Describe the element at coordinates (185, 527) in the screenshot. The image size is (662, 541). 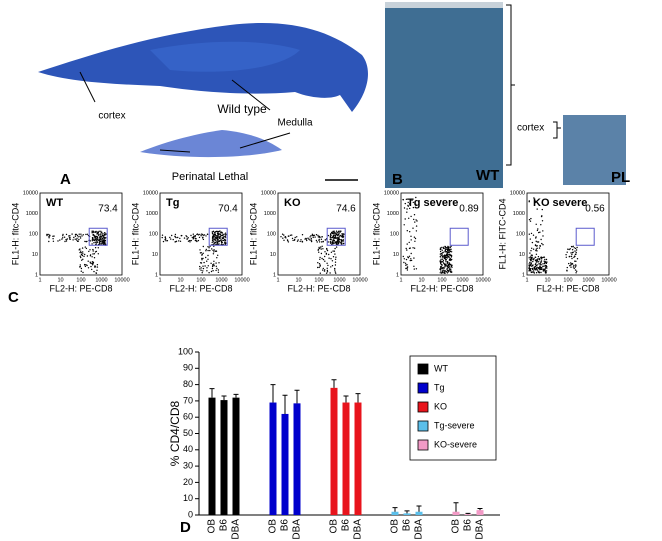
I see `panel-label: D` at that location.